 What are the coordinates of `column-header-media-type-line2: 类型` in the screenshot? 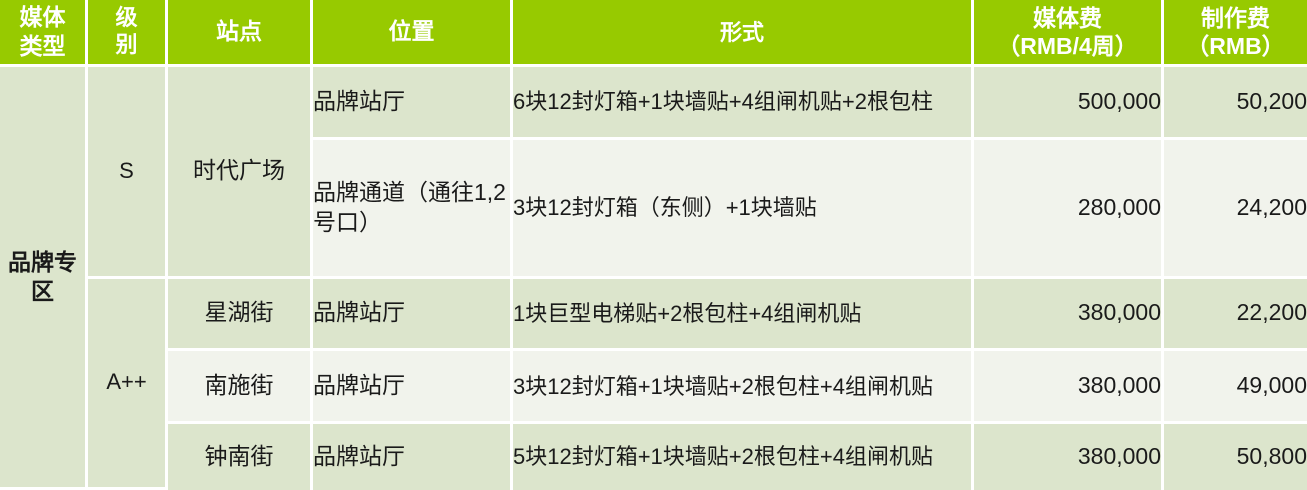 It's located at (42, 46).